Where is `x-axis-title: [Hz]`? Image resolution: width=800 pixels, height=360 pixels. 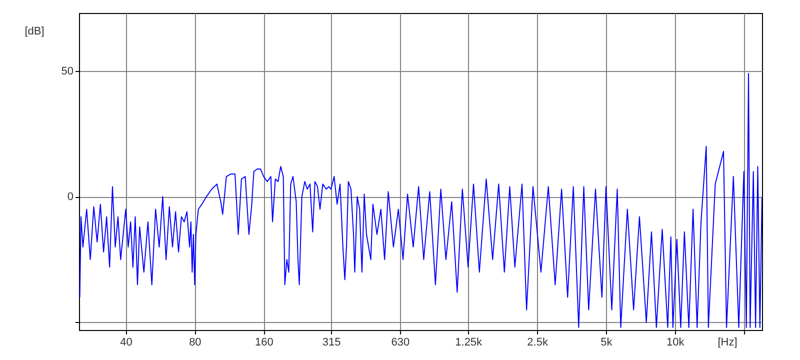
x-axis-title: [Hz] is located at coordinates (728, 342).